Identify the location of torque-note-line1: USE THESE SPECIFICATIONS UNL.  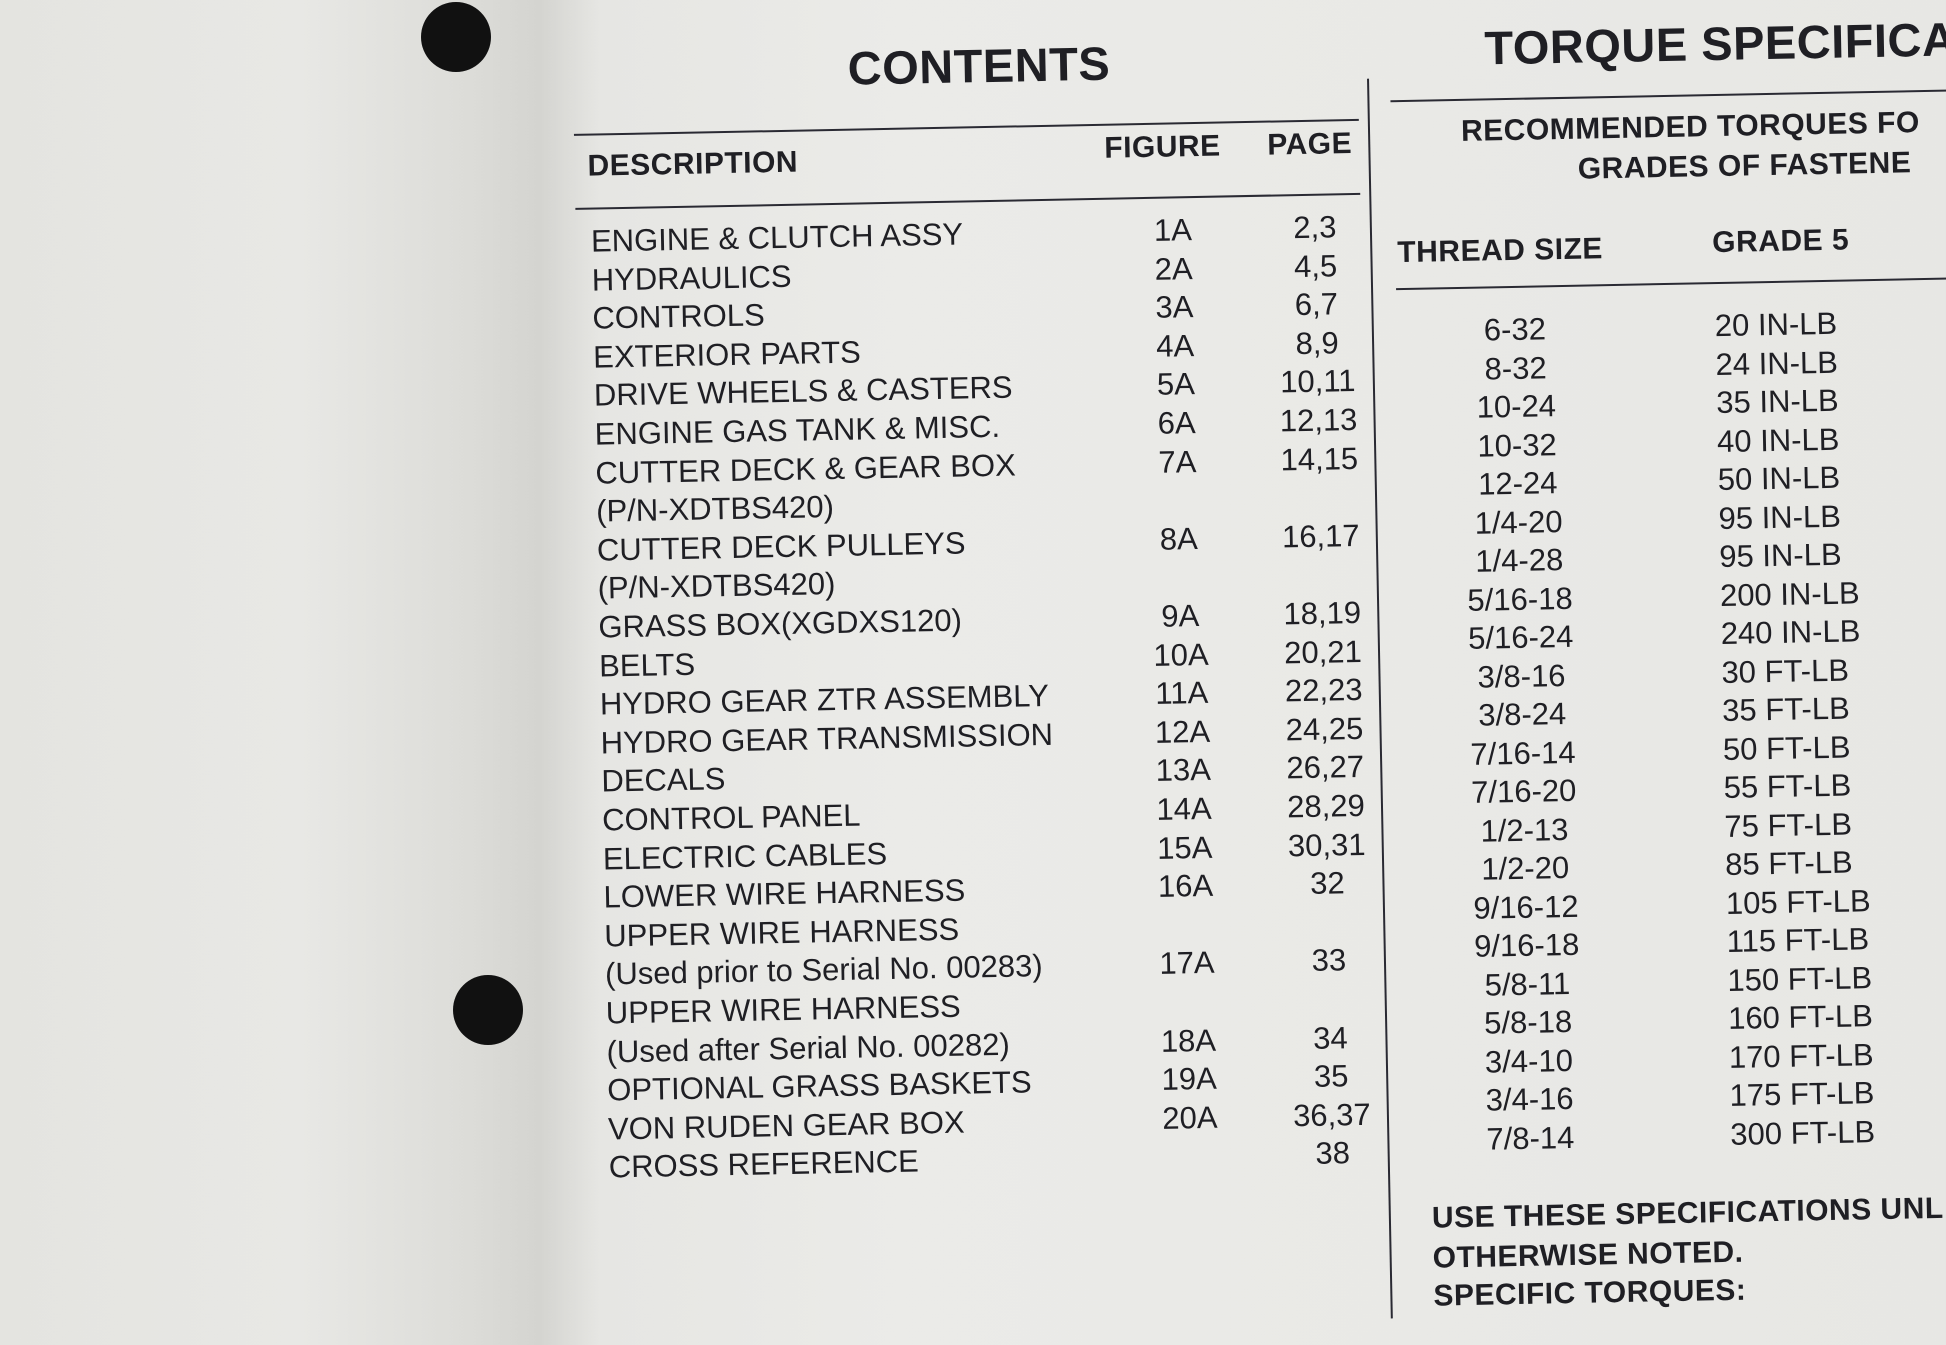
(1687, 1213).